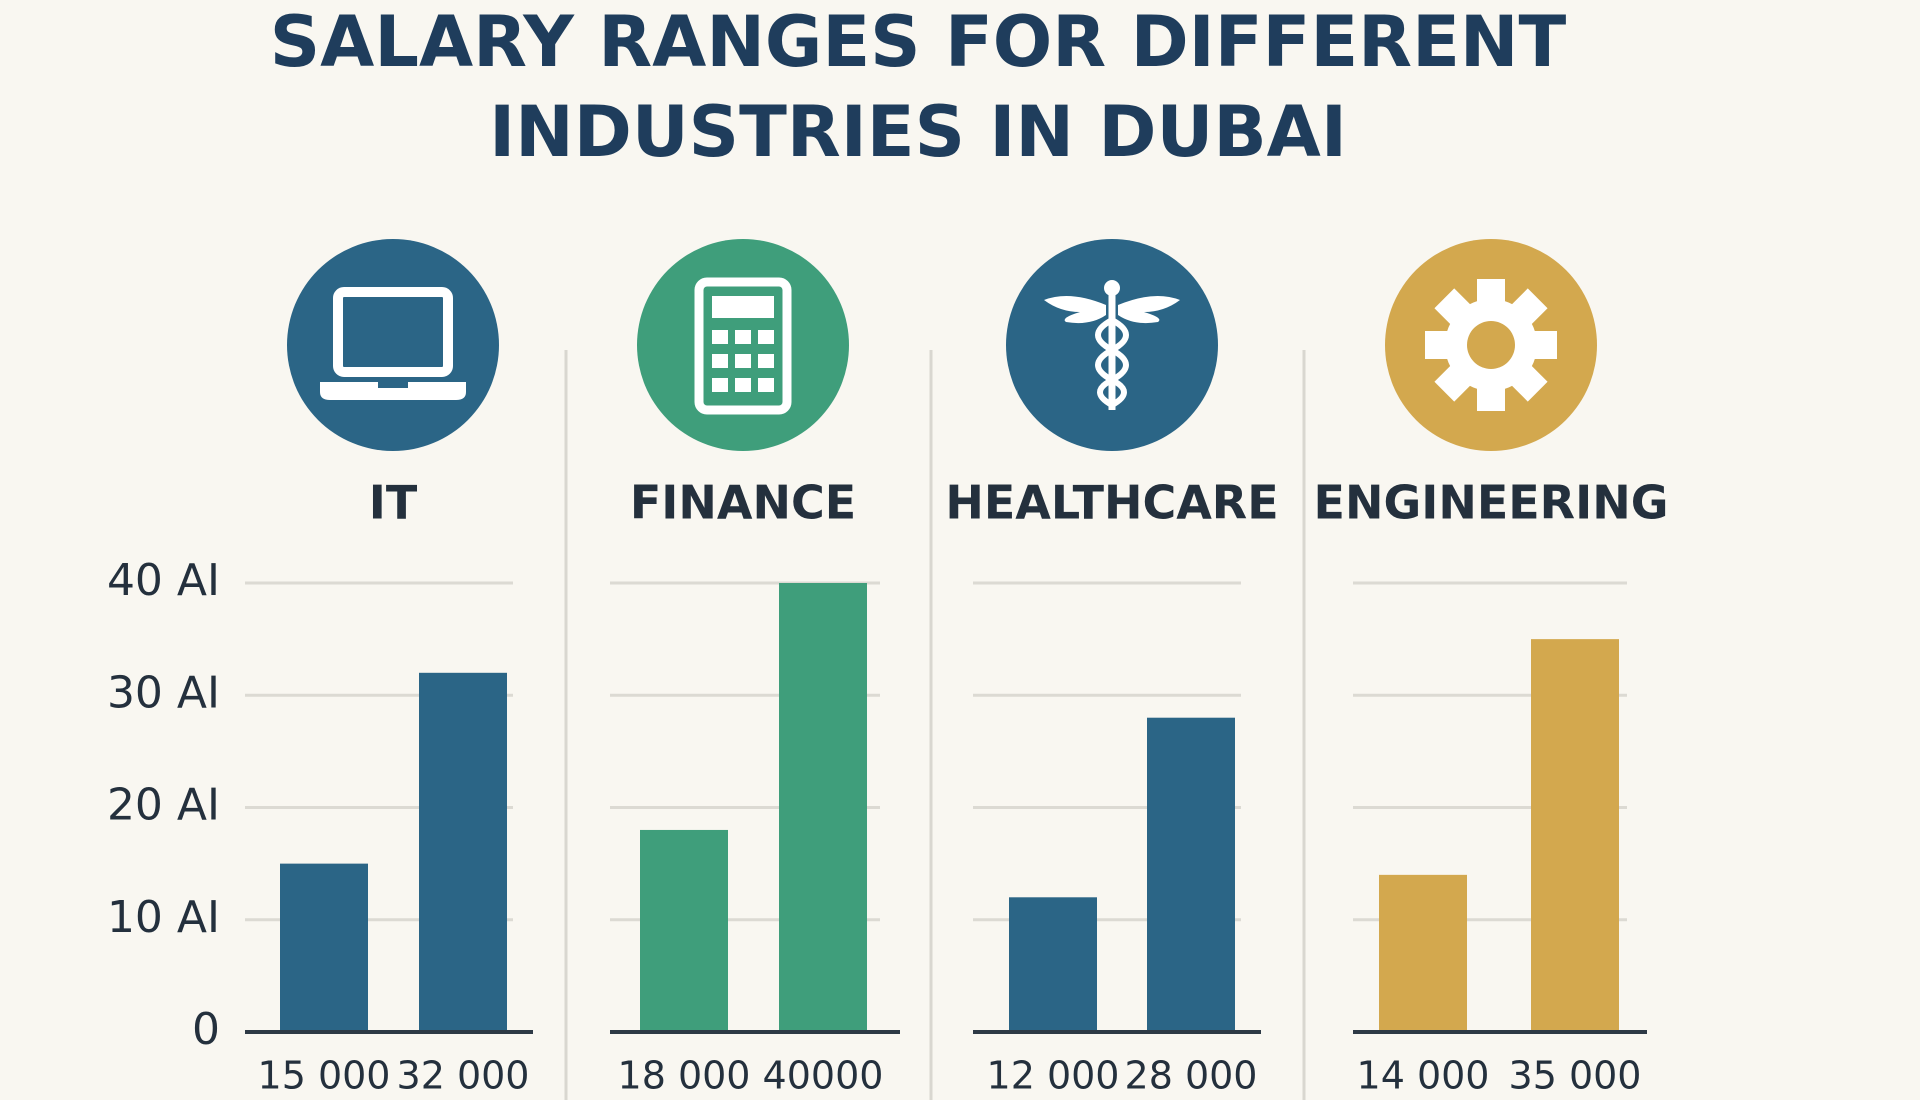 The image size is (1920, 1100). I want to click on icon-calculator, so click(743, 345).